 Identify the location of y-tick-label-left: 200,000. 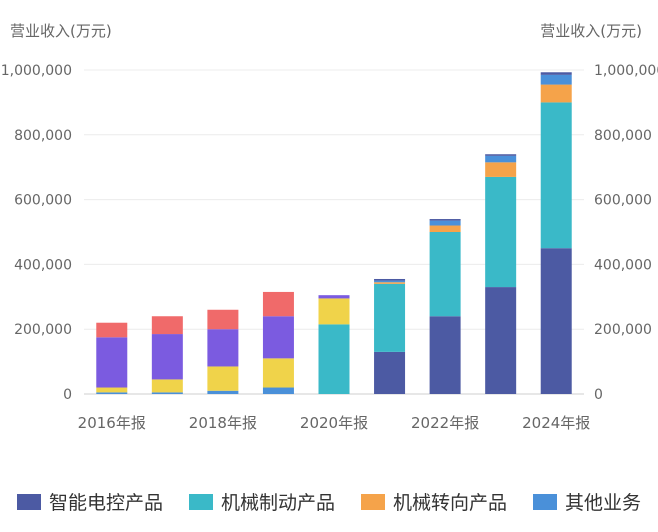
(43, 330).